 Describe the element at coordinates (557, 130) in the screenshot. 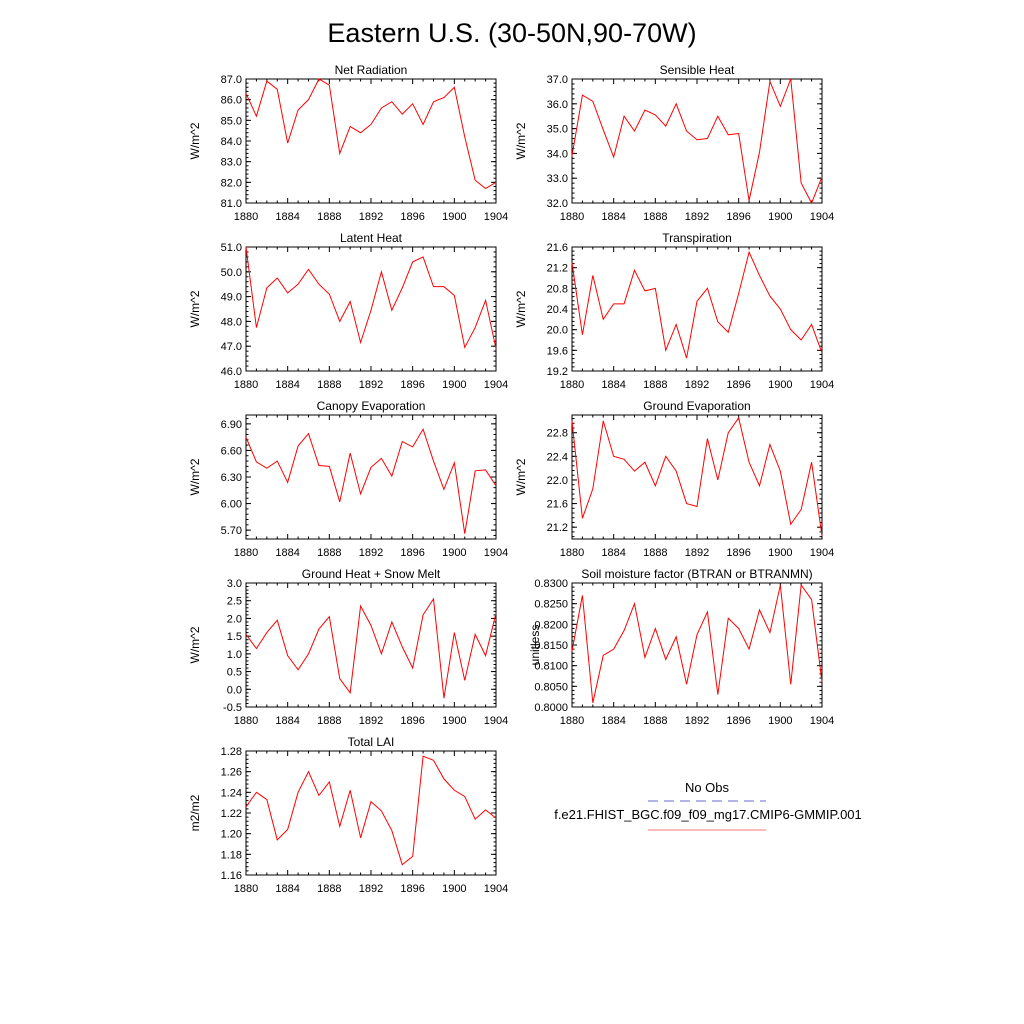

I see `y-tick-label: 35.0` at that location.